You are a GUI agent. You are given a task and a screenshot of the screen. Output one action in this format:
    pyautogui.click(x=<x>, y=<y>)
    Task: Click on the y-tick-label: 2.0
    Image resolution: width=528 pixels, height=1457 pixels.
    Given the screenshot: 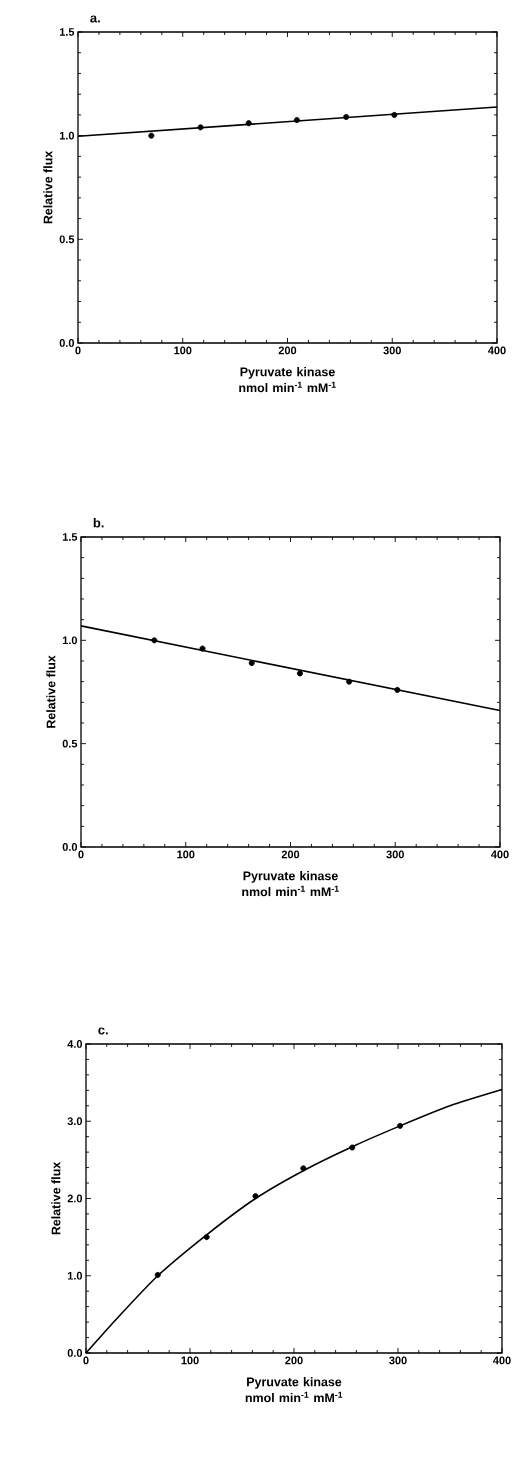 What is the action you would take?
    pyautogui.click(x=75, y=1198)
    